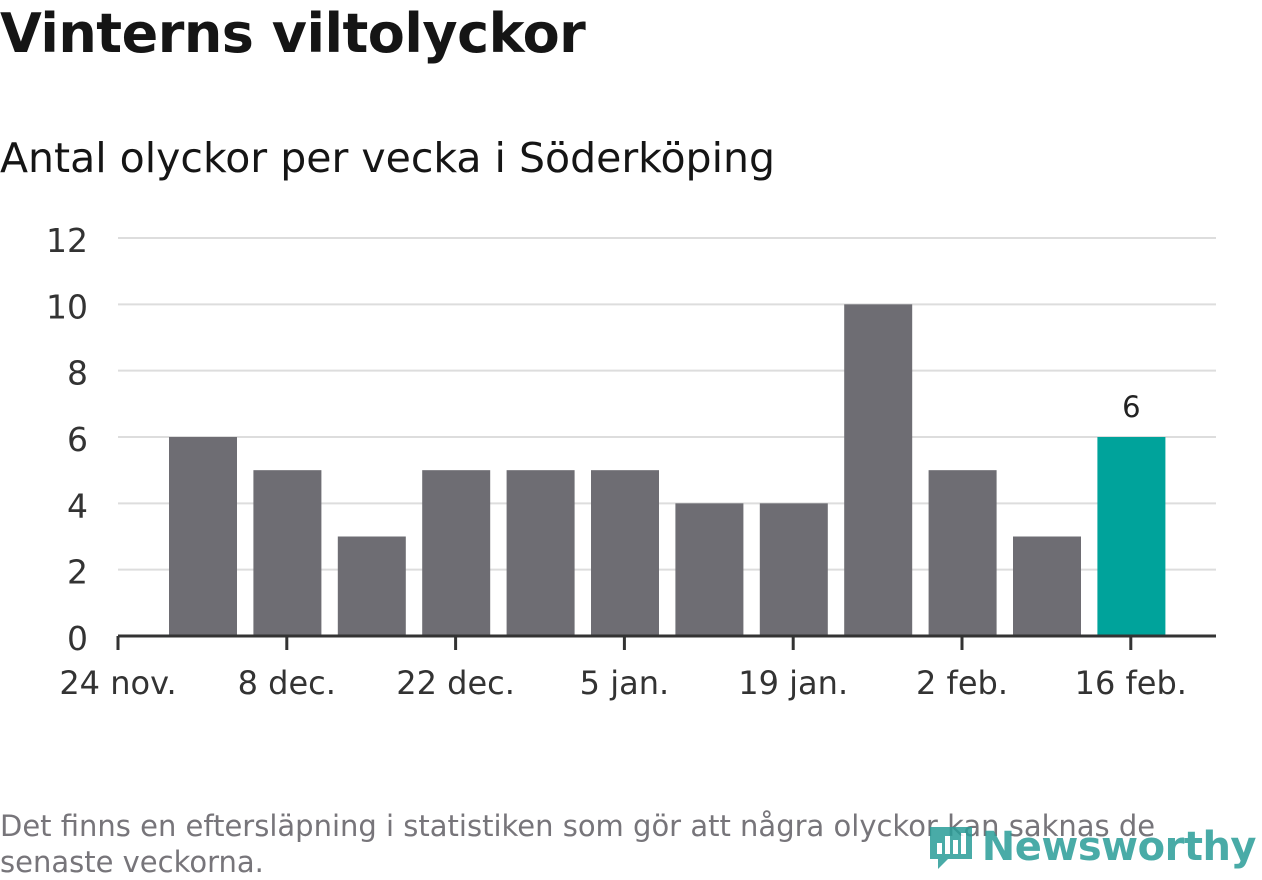  What do you see at coordinates (1131, 536) in the screenshot?
I see `bar-v.7` at bounding box center [1131, 536].